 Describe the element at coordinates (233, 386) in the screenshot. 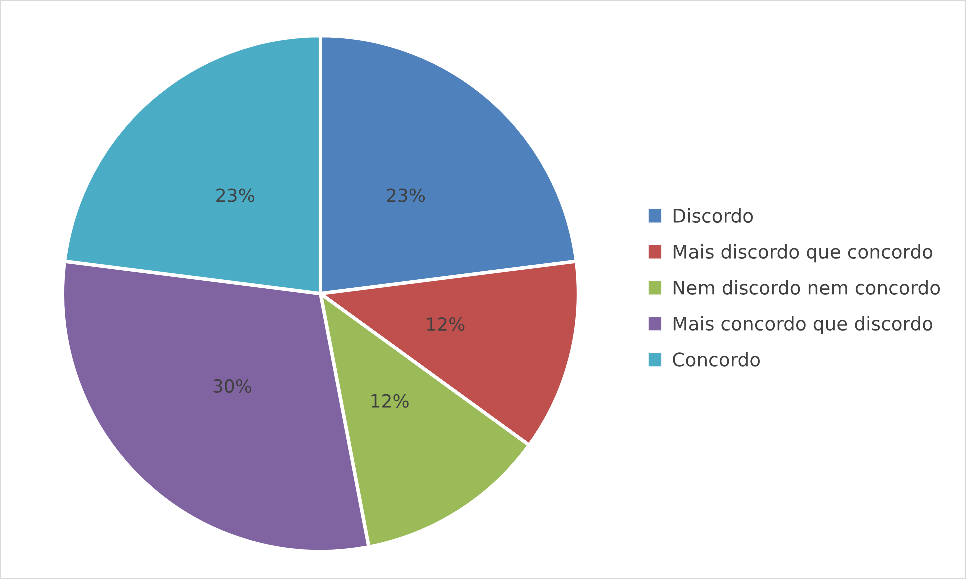

I see `data-label: 30%` at that location.